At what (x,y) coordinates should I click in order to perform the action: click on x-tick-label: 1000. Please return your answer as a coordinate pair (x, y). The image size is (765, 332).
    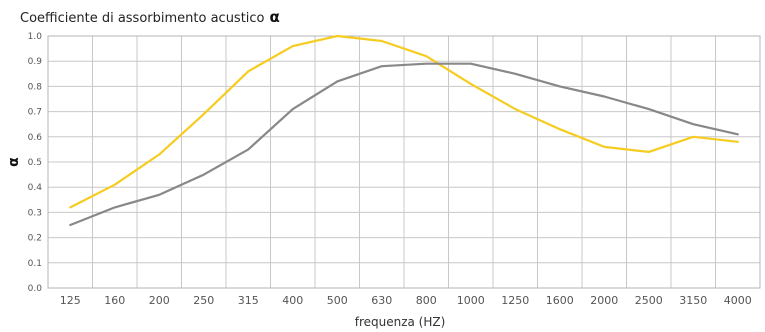
    Looking at the image, I should click on (471, 300).